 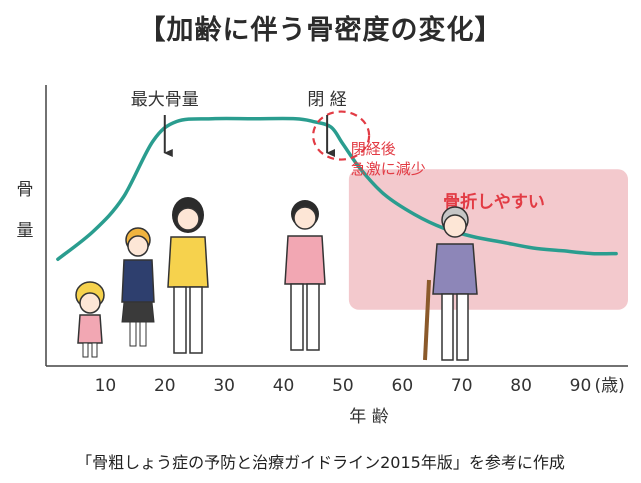 I want to click on x-unit-label: (歳), so click(x=609, y=386).